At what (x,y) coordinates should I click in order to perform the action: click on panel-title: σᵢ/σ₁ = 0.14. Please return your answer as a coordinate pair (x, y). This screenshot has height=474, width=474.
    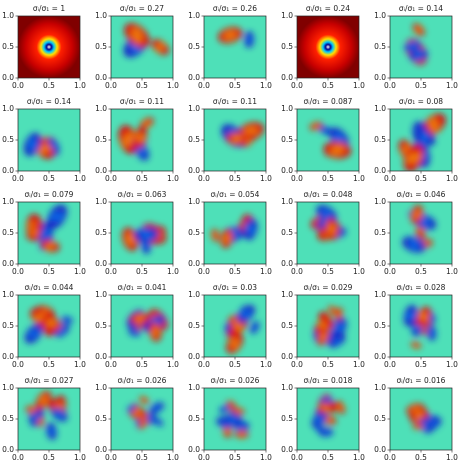
    Looking at the image, I should click on (421, 8).